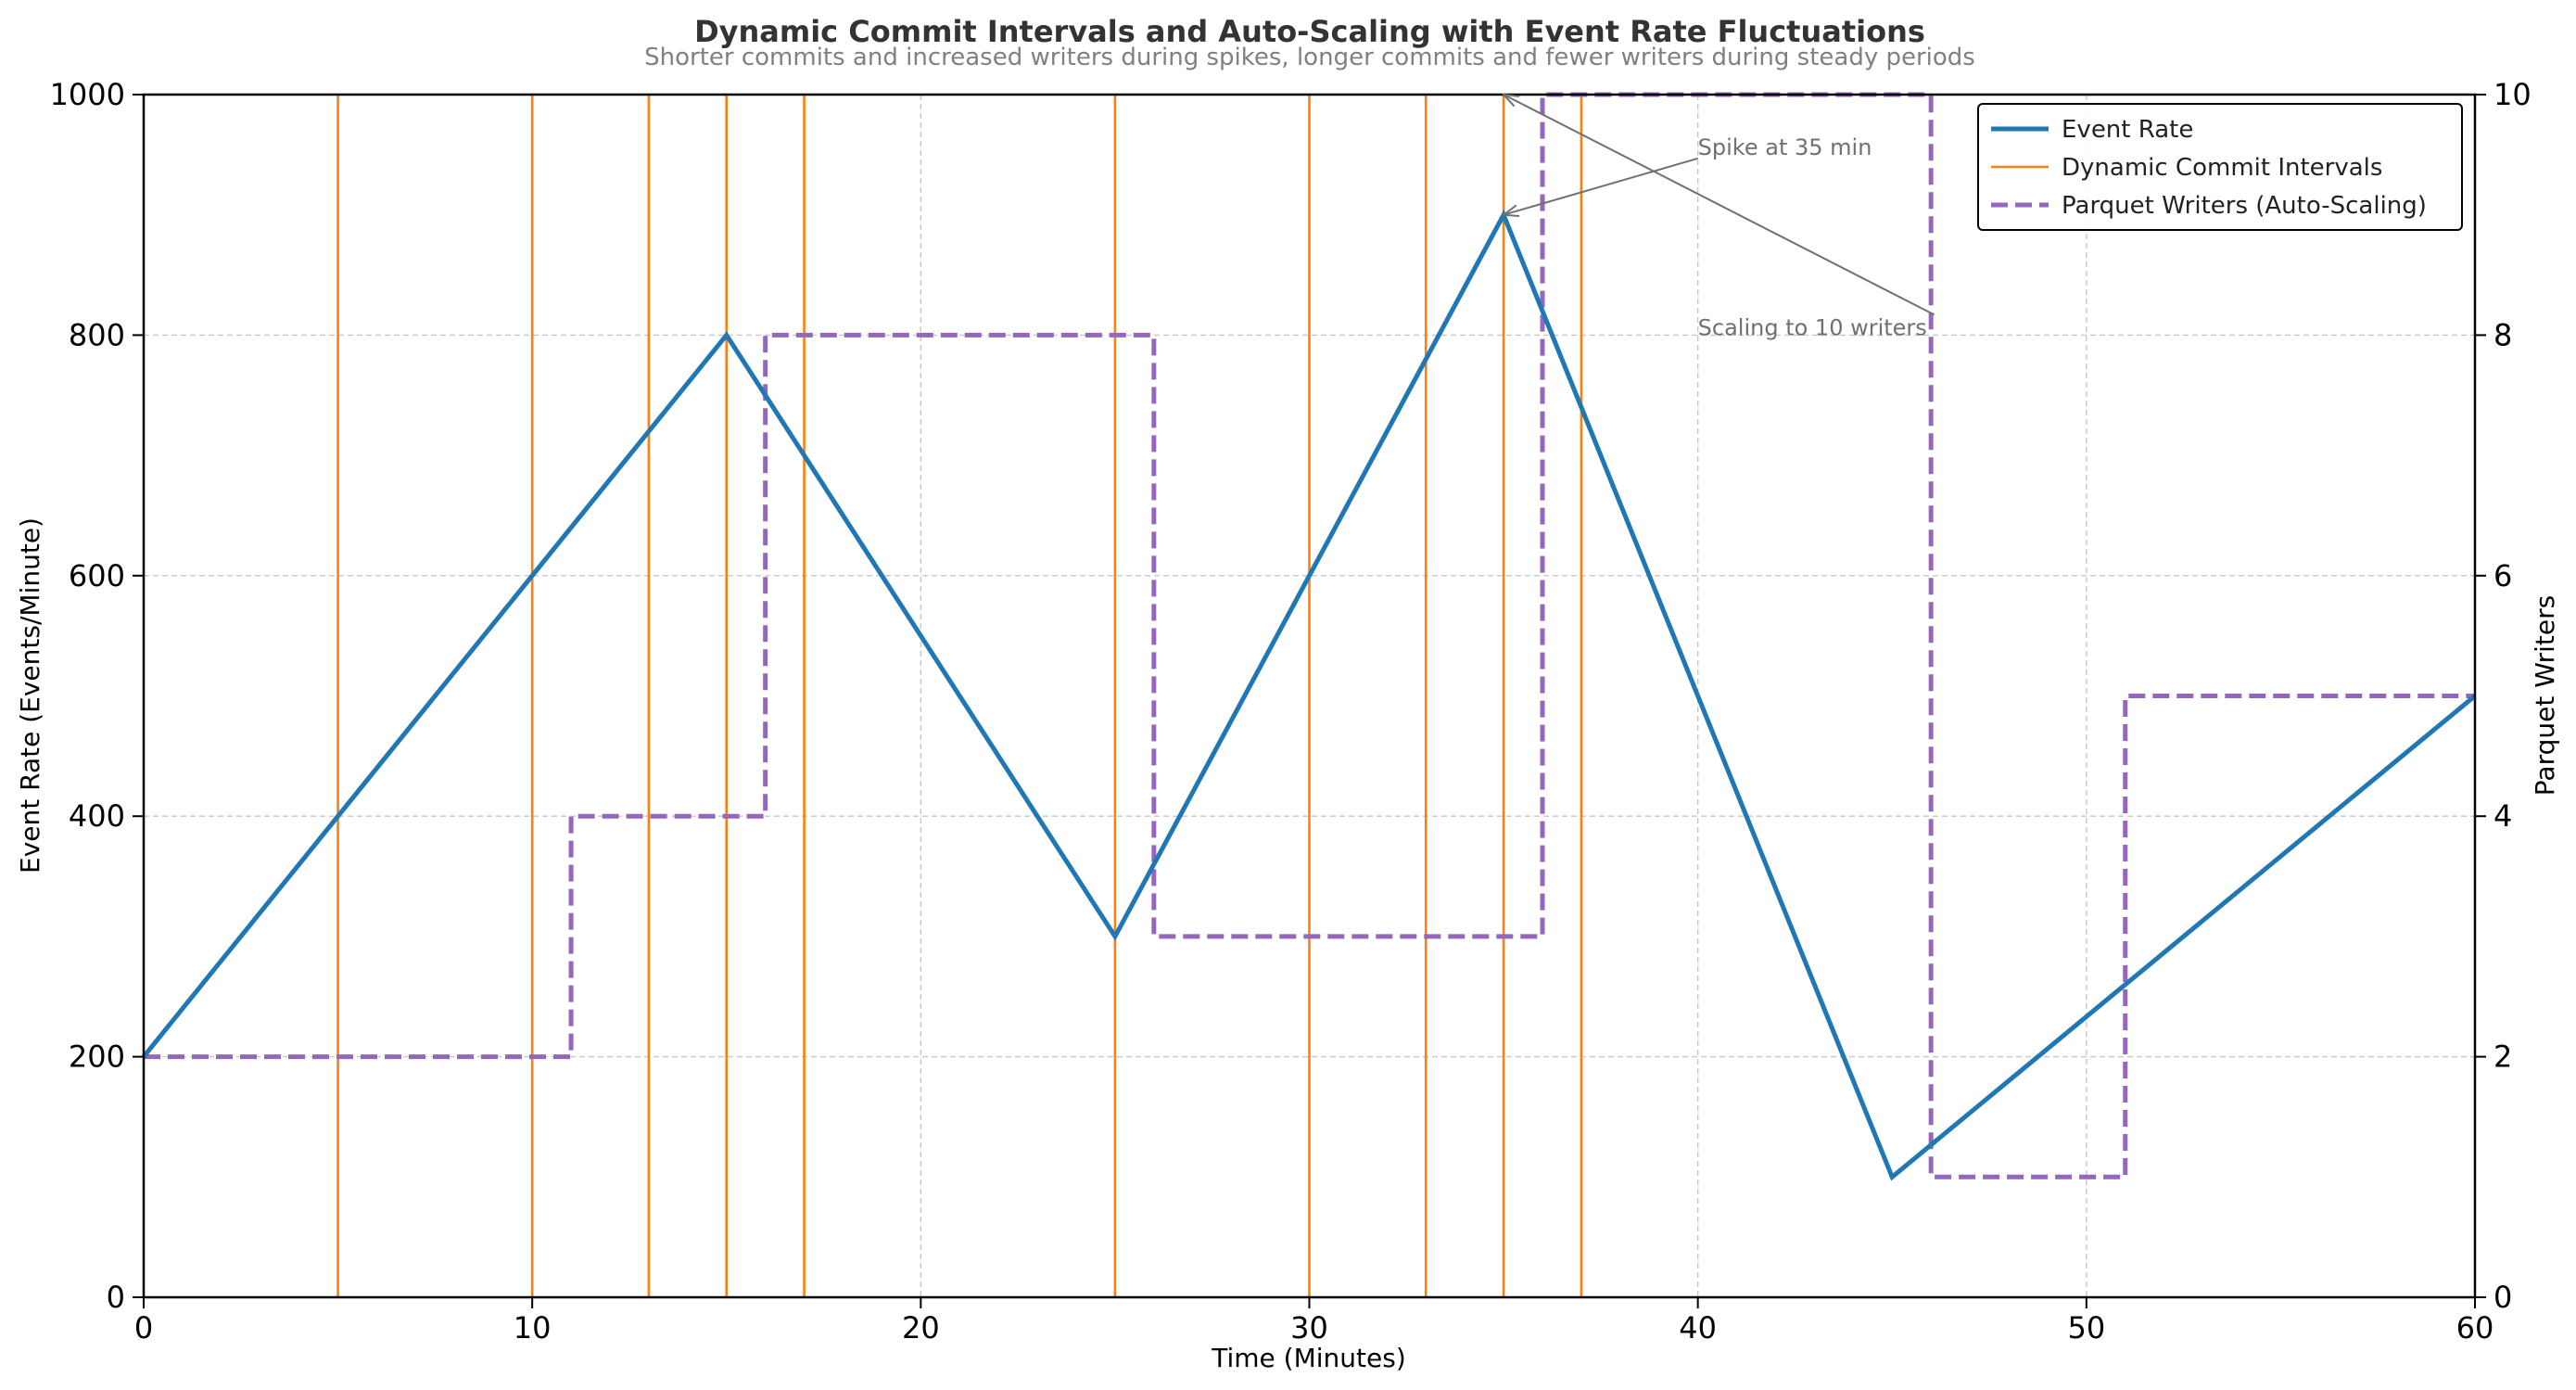 The image size is (2576, 1390). What do you see at coordinates (97, 334) in the screenshot?
I see `y-tick-label: 800` at bounding box center [97, 334].